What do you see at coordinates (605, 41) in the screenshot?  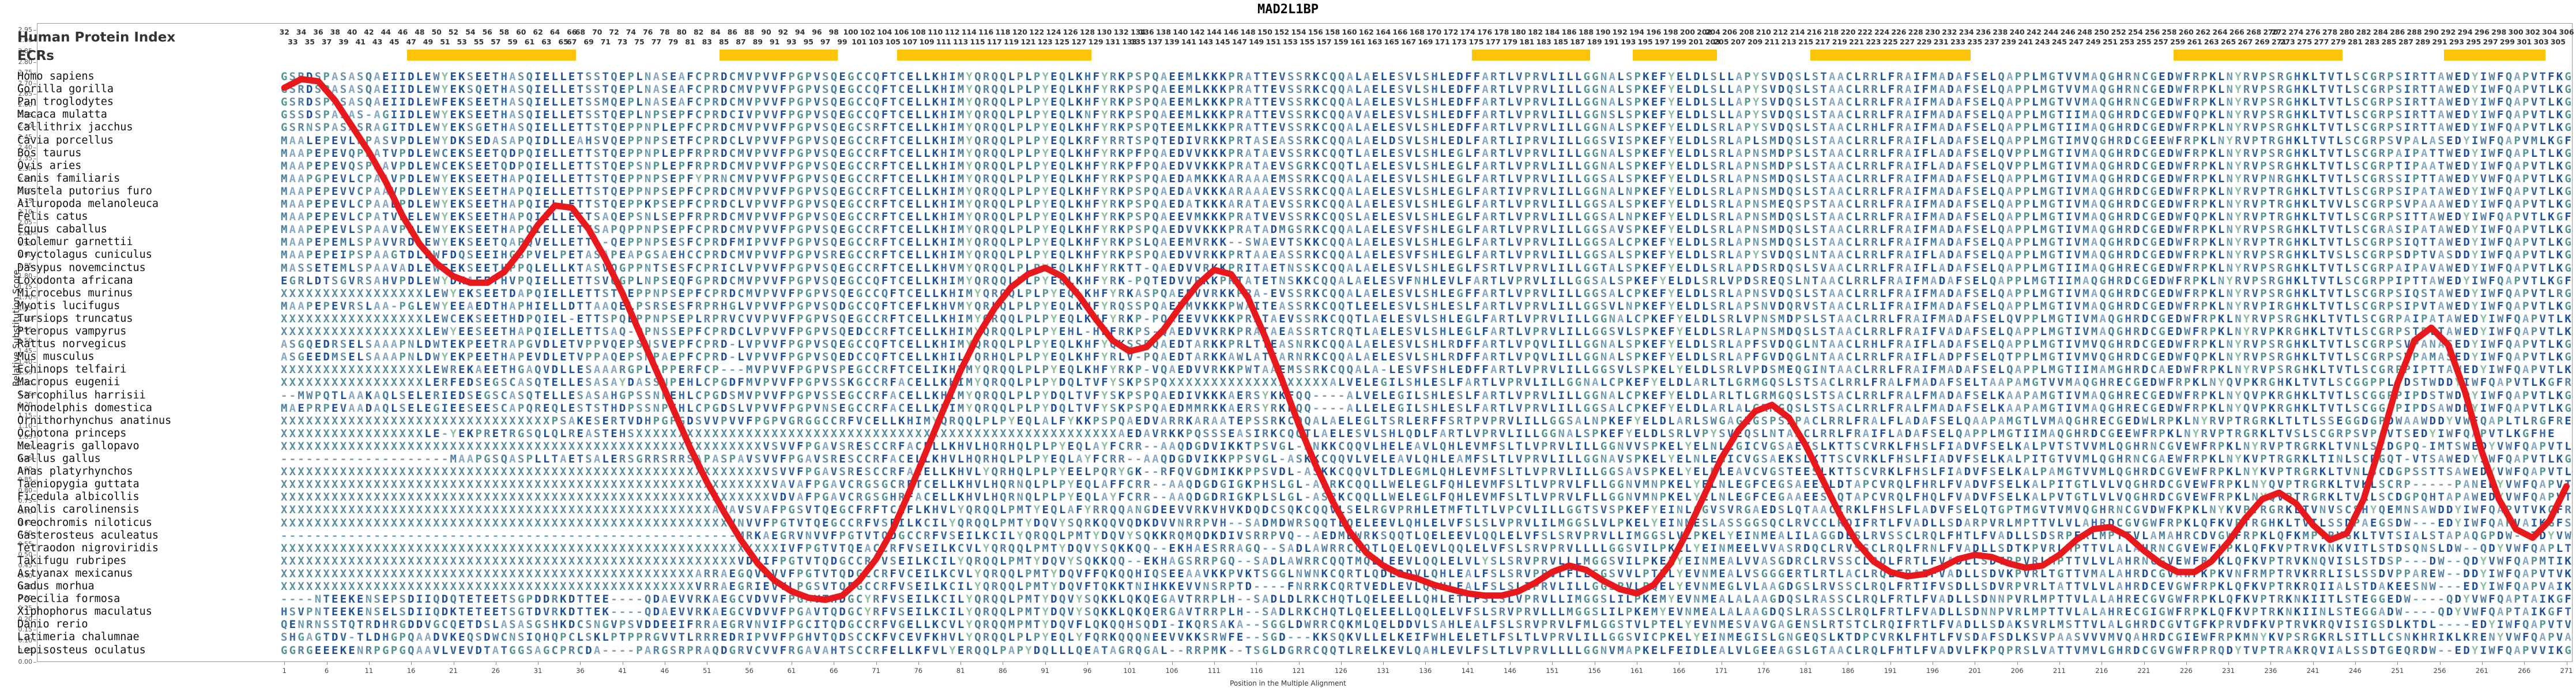 I see `human-index-number: 71` at bounding box center [605, 41].